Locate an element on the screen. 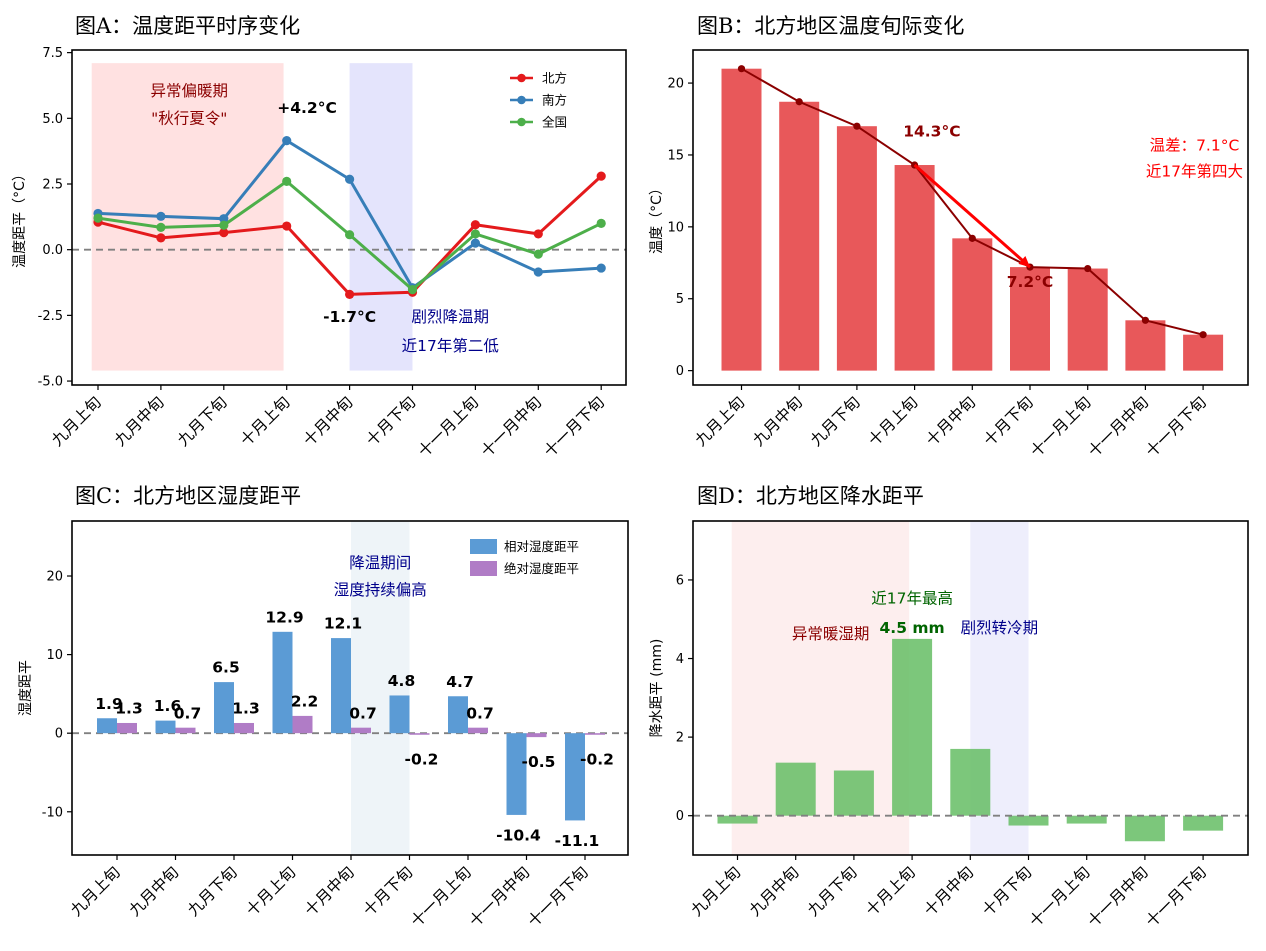 This screenshot has width=1266, height=951. shaded-region is located at coordinates (381, 217).